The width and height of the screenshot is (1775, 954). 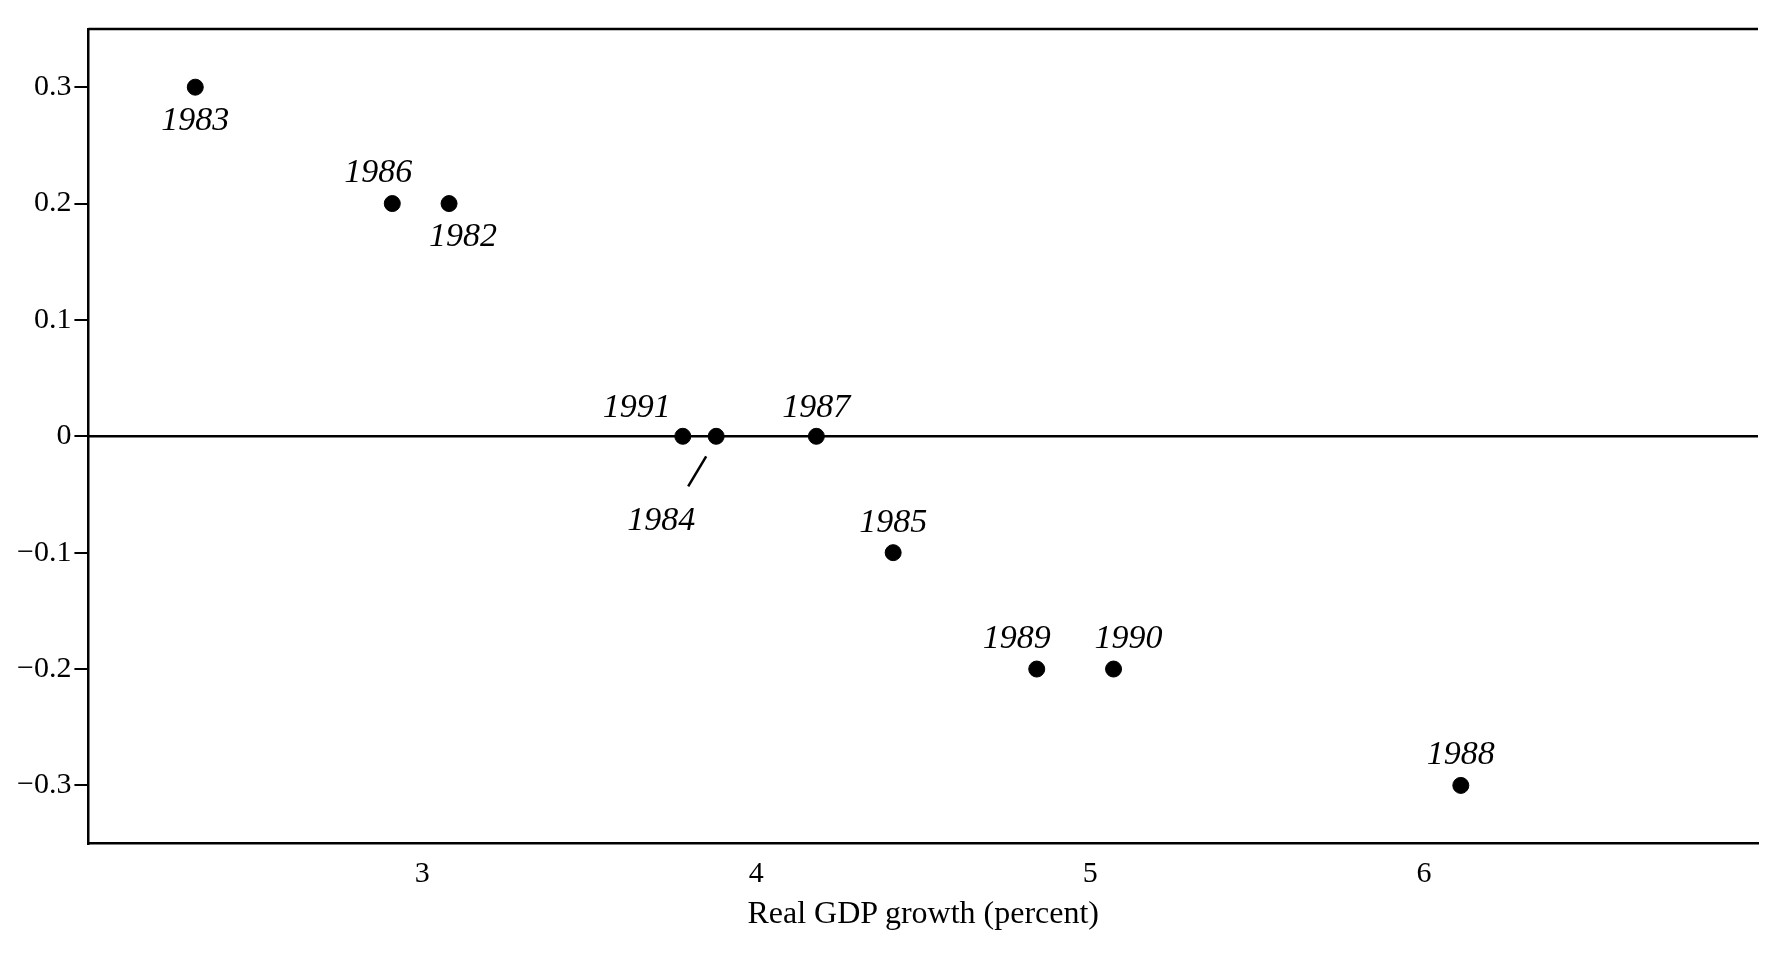 I want to click on annotation: 1983, so click(x=195, y=119).